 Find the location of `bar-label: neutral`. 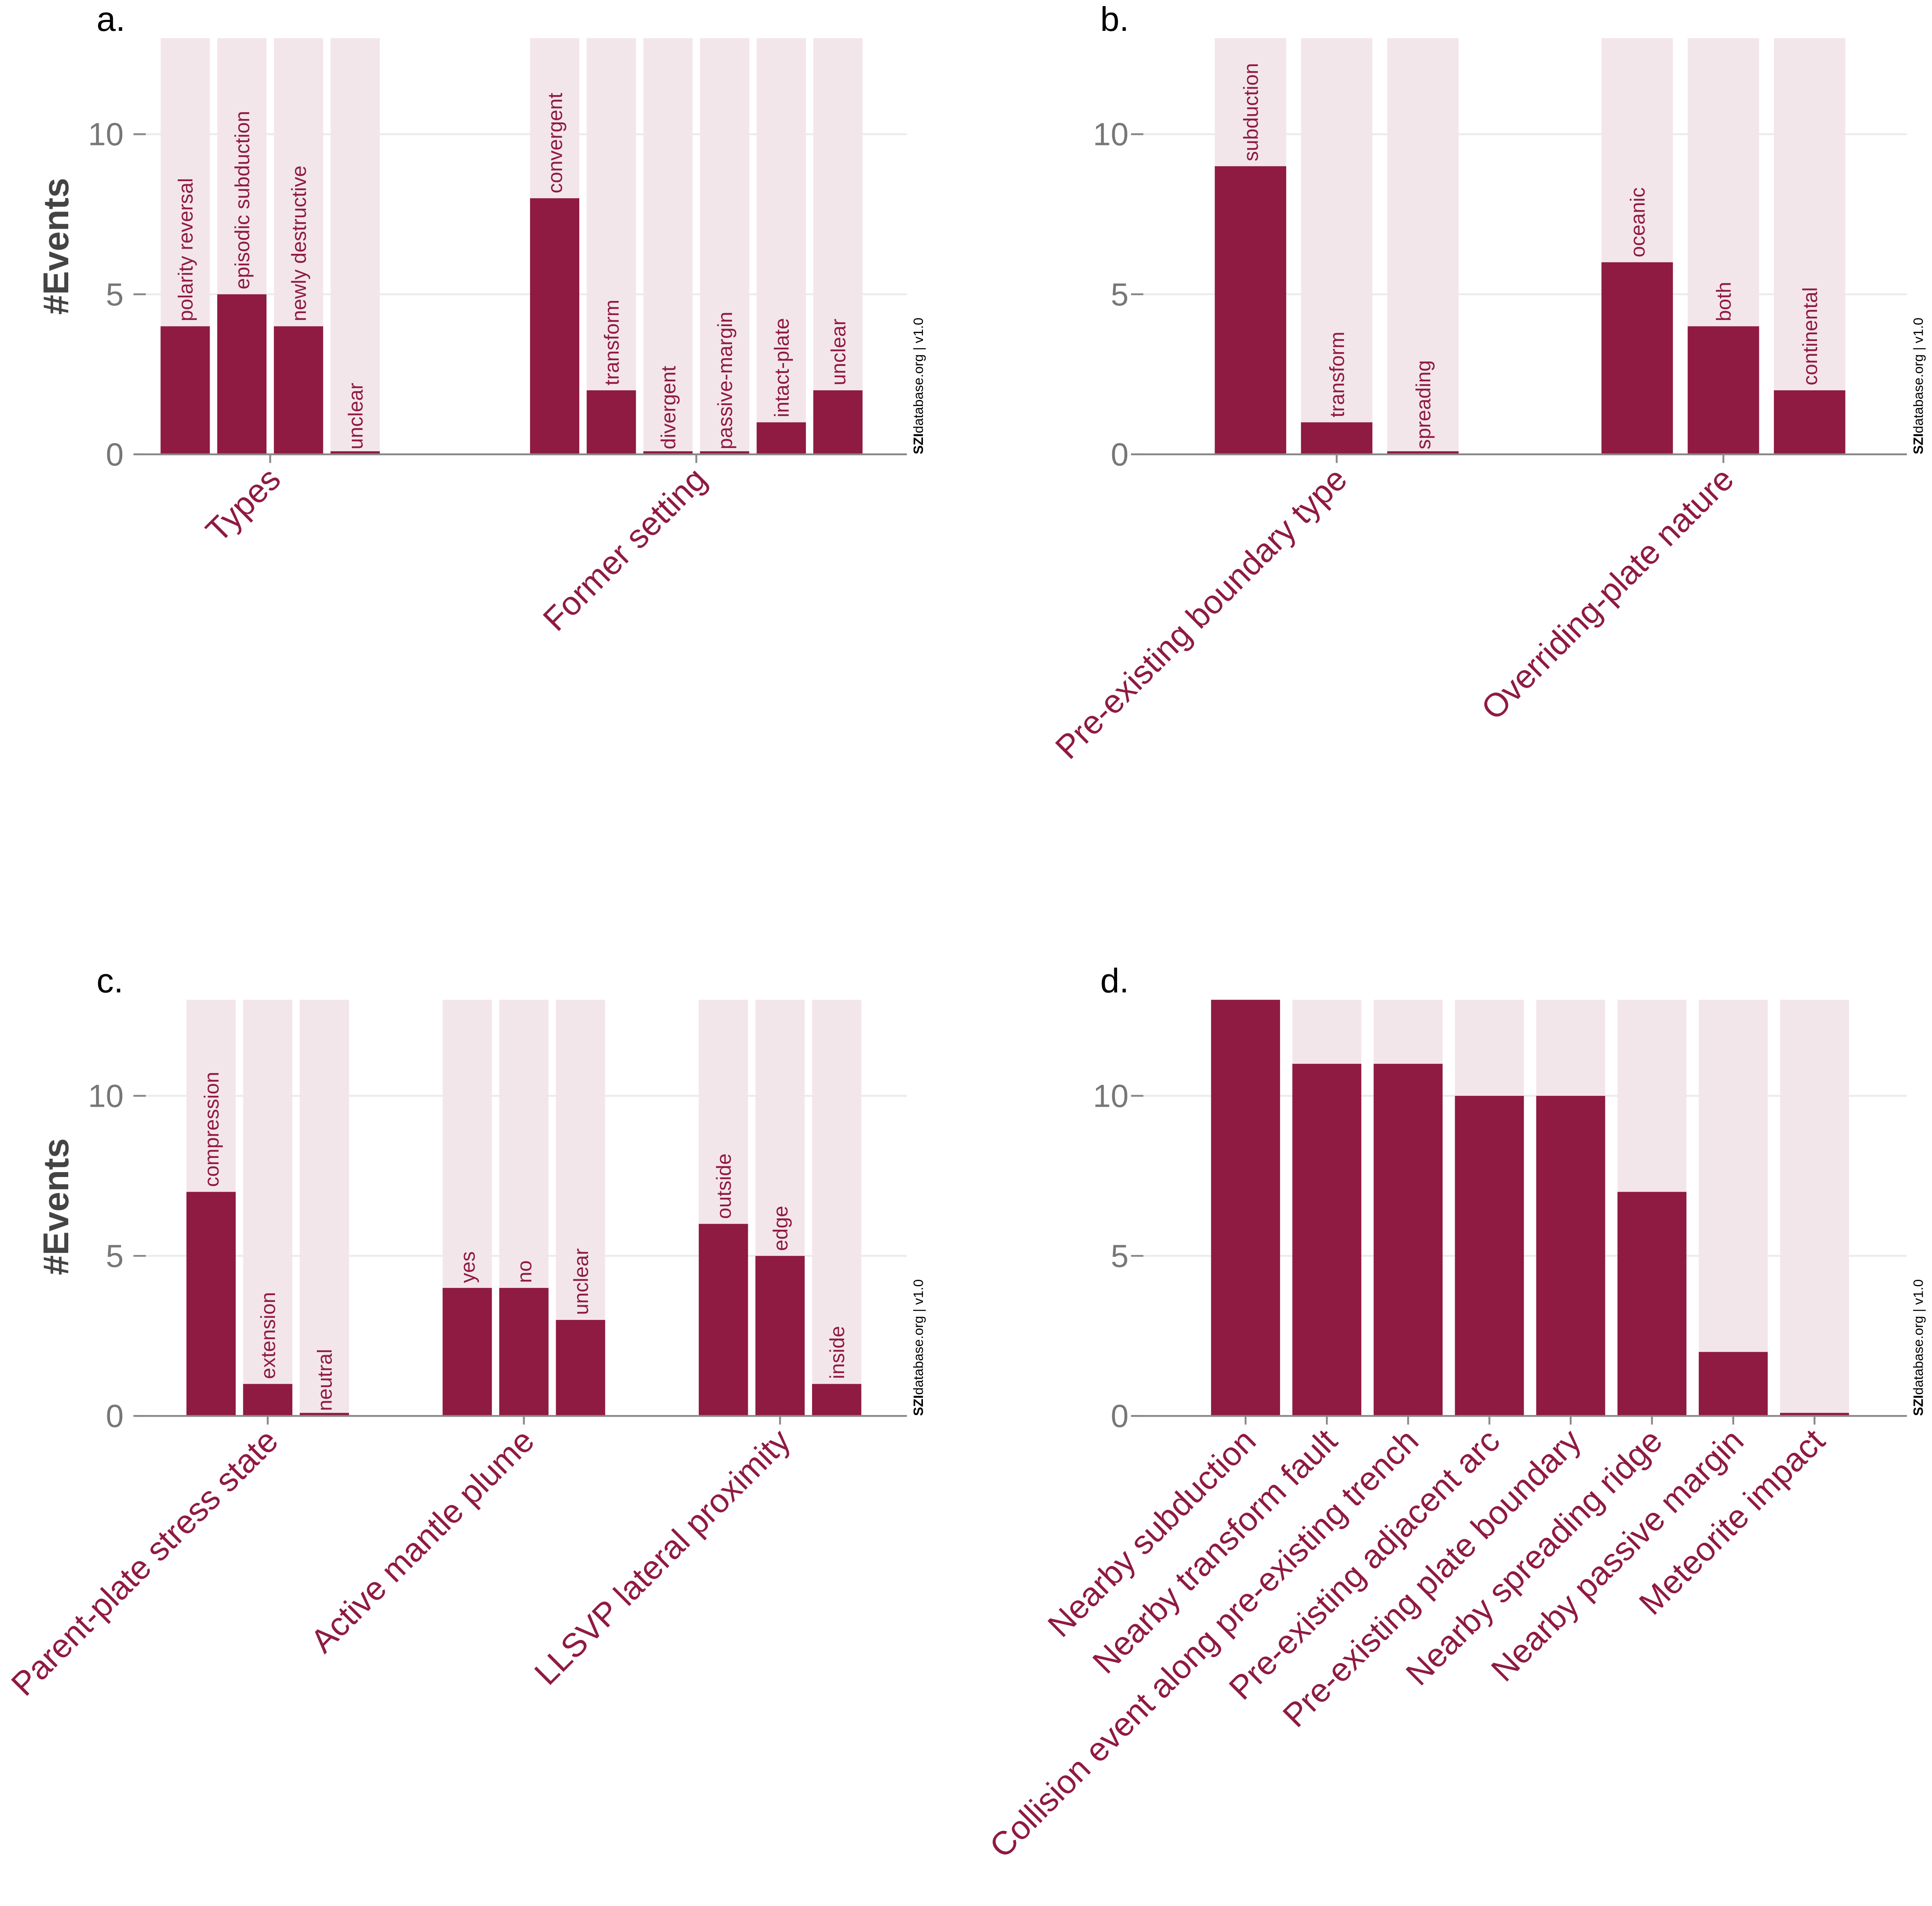

bar-label: neutral is located at coordinates (325, 1380).